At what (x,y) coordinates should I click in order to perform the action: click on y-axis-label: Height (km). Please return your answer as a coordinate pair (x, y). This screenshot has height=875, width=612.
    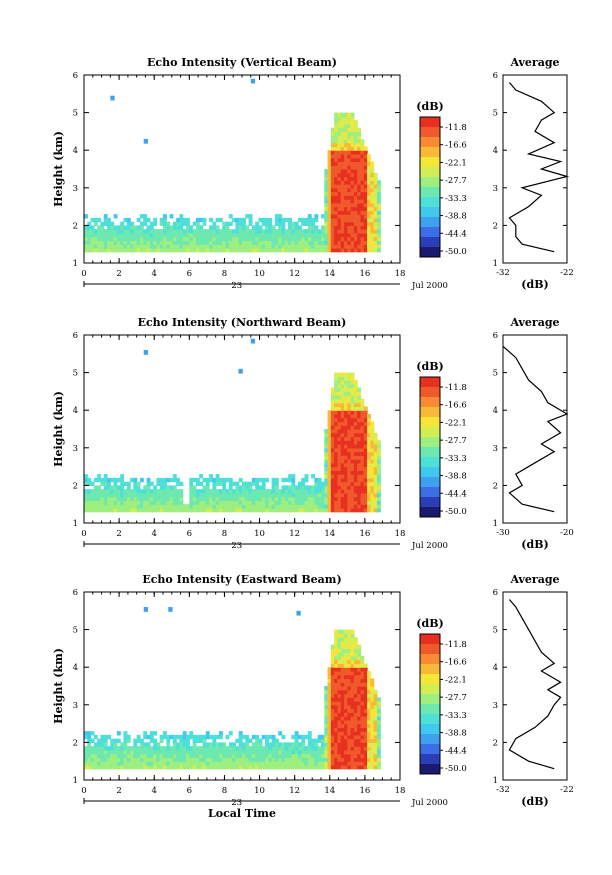
    Looking at the image, I should click on (58, 686).